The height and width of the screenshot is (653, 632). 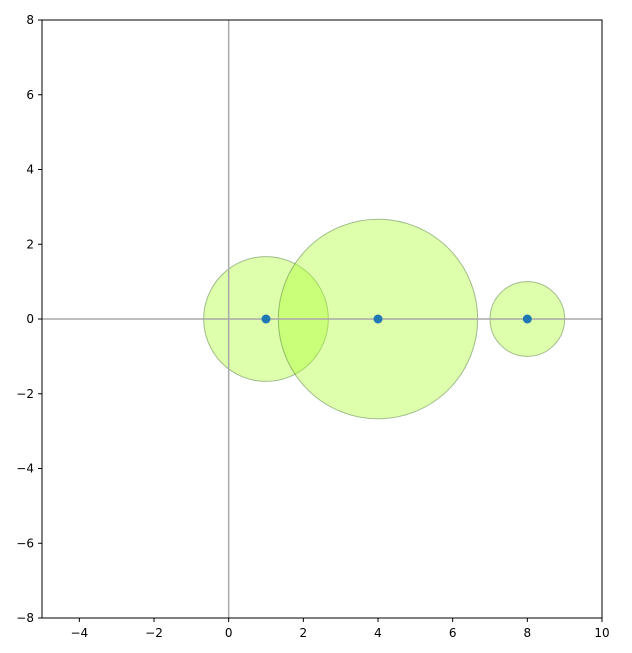 I want to click on y-tick-label: 8, so click(x=30, y=20).